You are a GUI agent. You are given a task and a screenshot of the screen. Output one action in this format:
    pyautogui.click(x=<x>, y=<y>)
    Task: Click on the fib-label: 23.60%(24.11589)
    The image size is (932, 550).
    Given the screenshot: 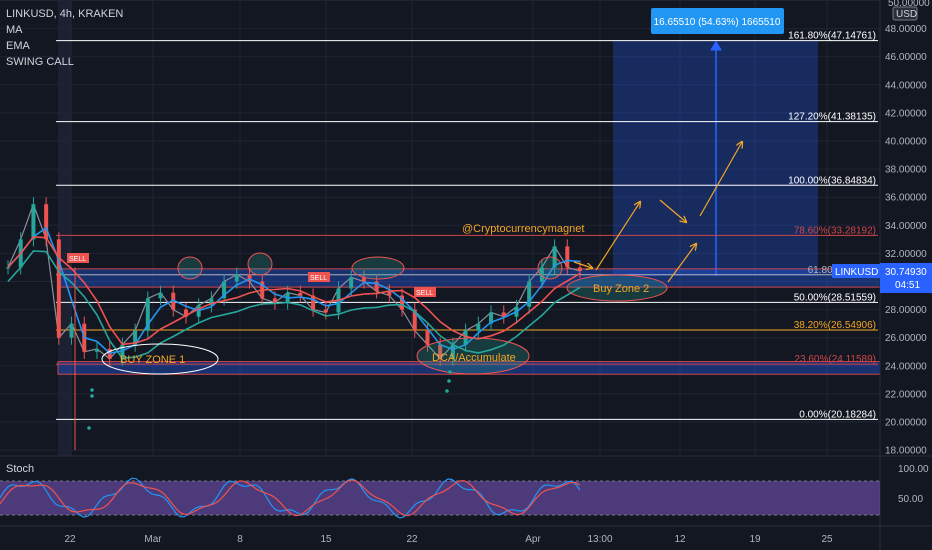 What is the action you would take?
    pyautogui.click(x=835, y=359)
    